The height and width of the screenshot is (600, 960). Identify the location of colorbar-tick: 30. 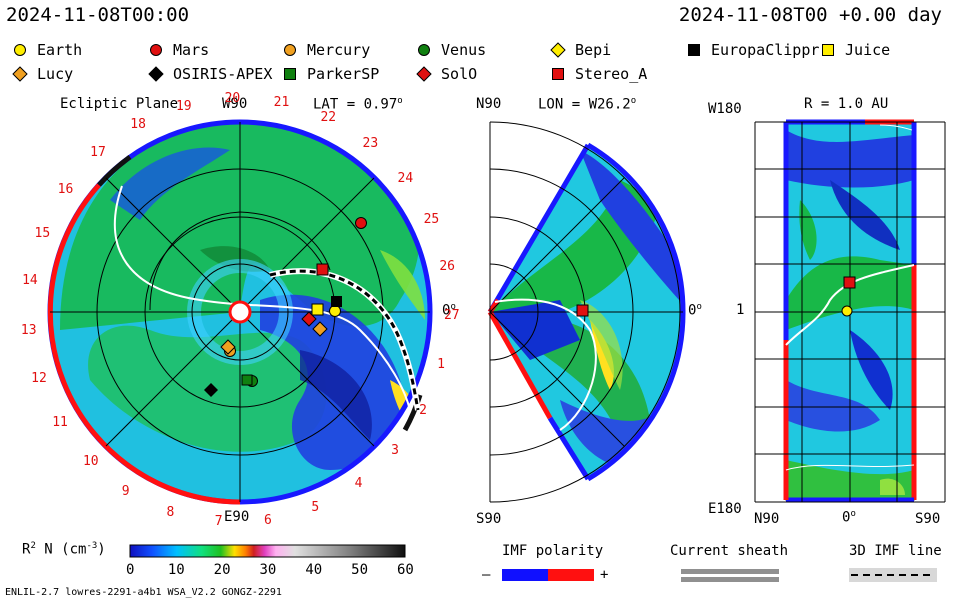
(268, 570).